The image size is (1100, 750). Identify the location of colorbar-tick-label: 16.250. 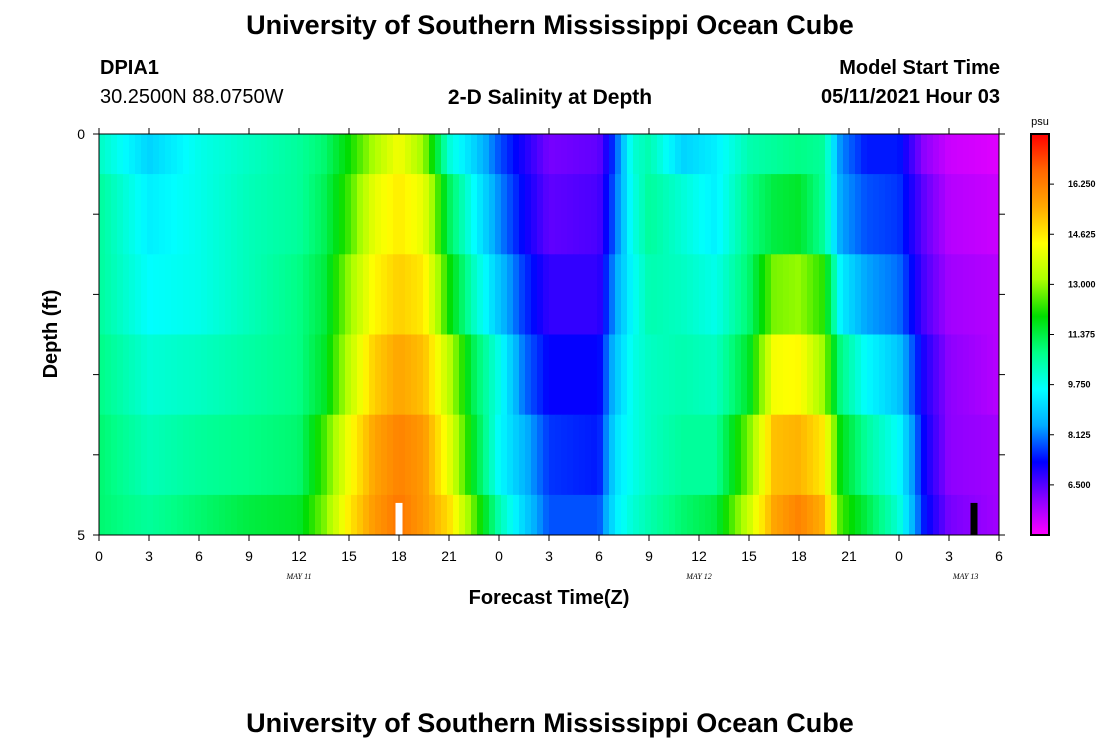
(1082, 184).